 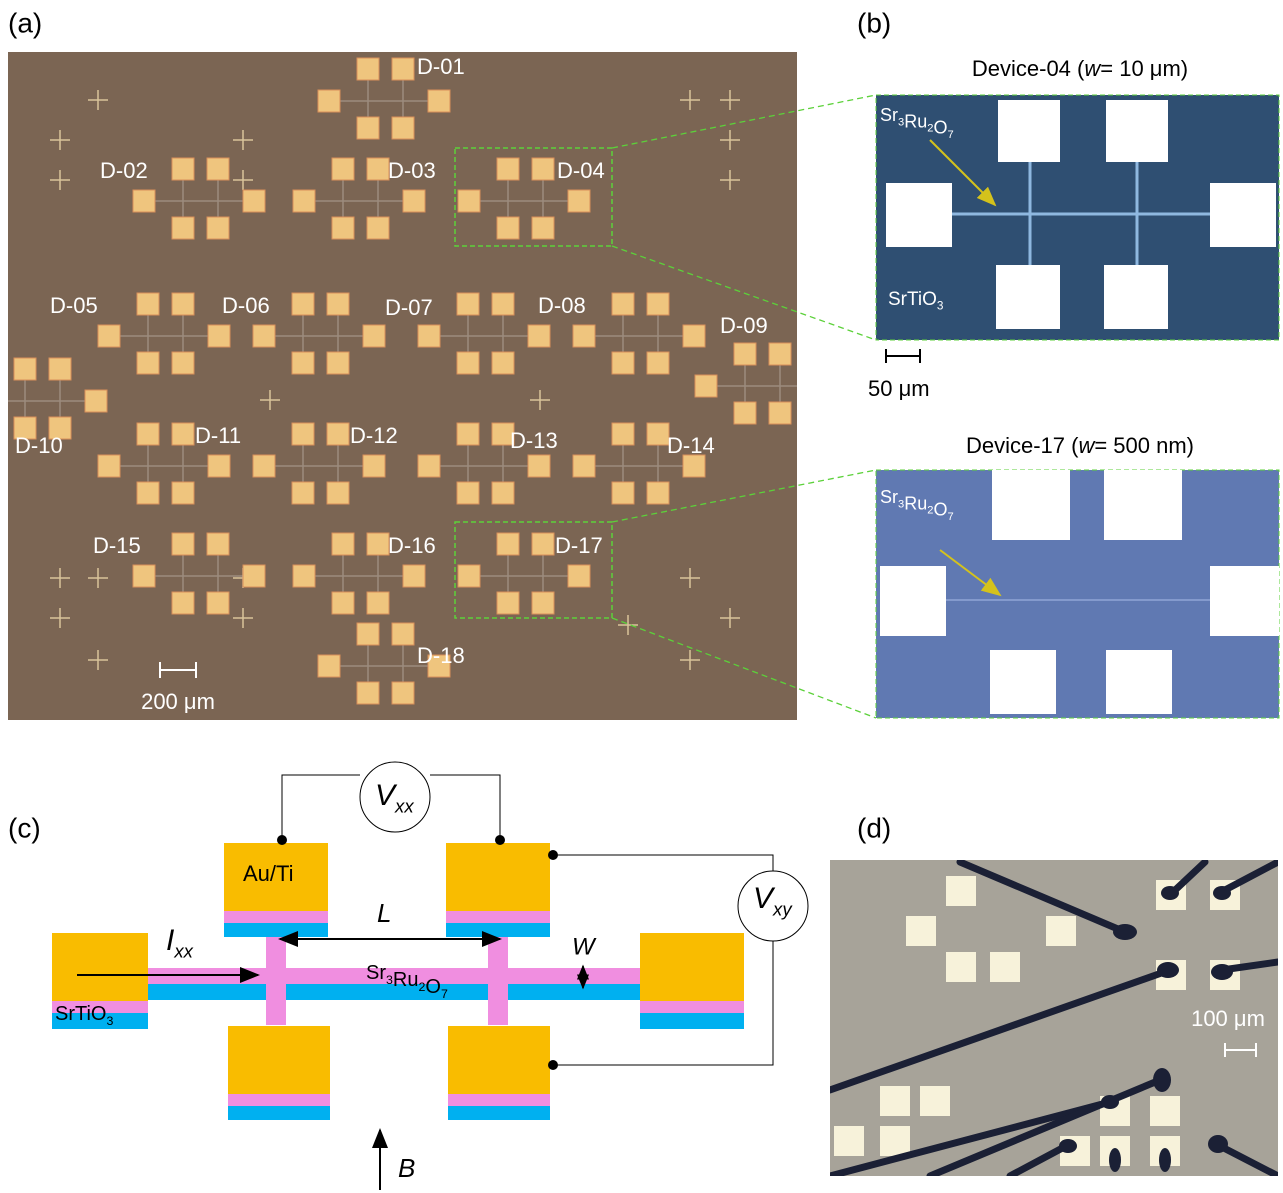 What do you see at coordinates (1087, 445) in the screenshot?
I see `text-part: w` at bounding box center [1087, 445].